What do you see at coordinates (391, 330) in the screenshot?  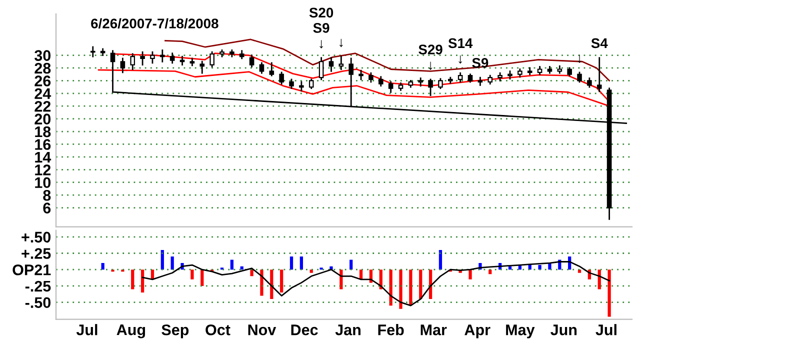 I see `x-tick-label: Feb` at bounding box center [391, 330].